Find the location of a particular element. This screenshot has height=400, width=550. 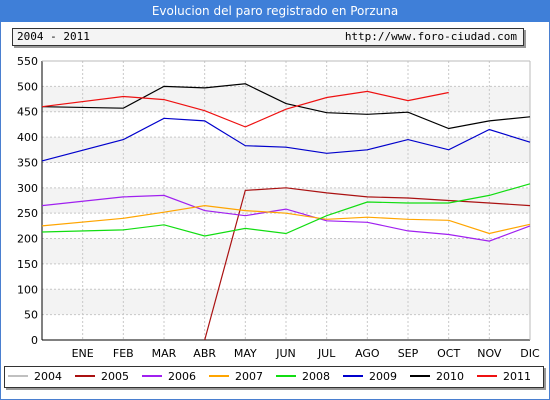

y-tick-label: 100 is located at coordinates (27, 289).